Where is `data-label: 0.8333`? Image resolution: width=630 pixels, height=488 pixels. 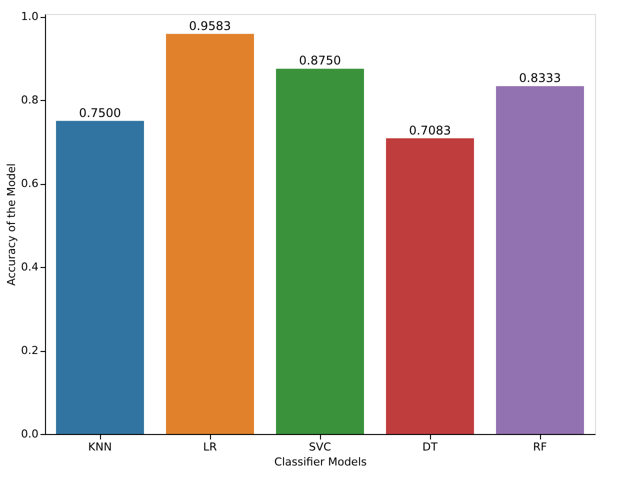 data-label: 0.8333 is located at coordinates (540, 78).